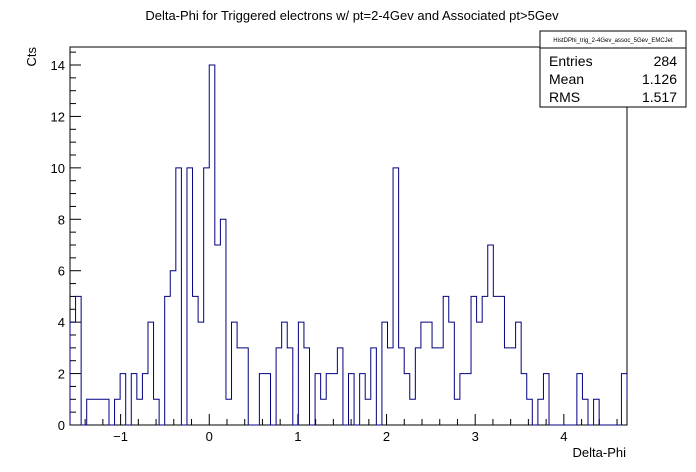 The width and height of the screenshot is (696, 472). I want to click on y-tick-label: 2, so click(61, 374).